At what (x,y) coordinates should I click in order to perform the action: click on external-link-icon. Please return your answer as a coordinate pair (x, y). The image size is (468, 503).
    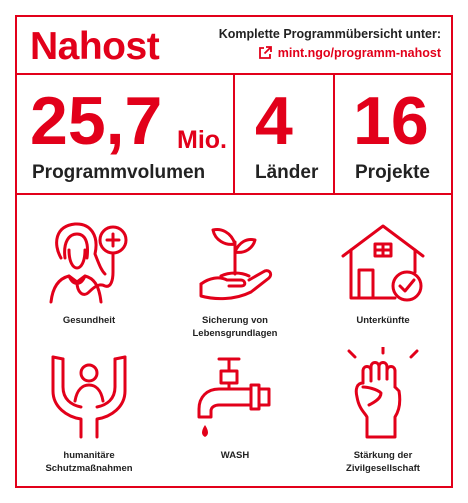
    Looking at the image, I should click on (265, 52).